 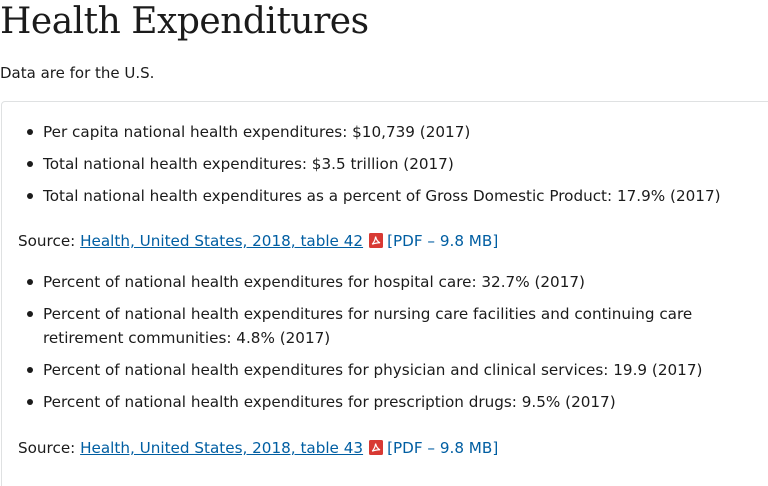 What do you see at coordinates (184, 21) in the screenshot?
I see `page-title: Health Expenditures` at bounding box center [184, 21].